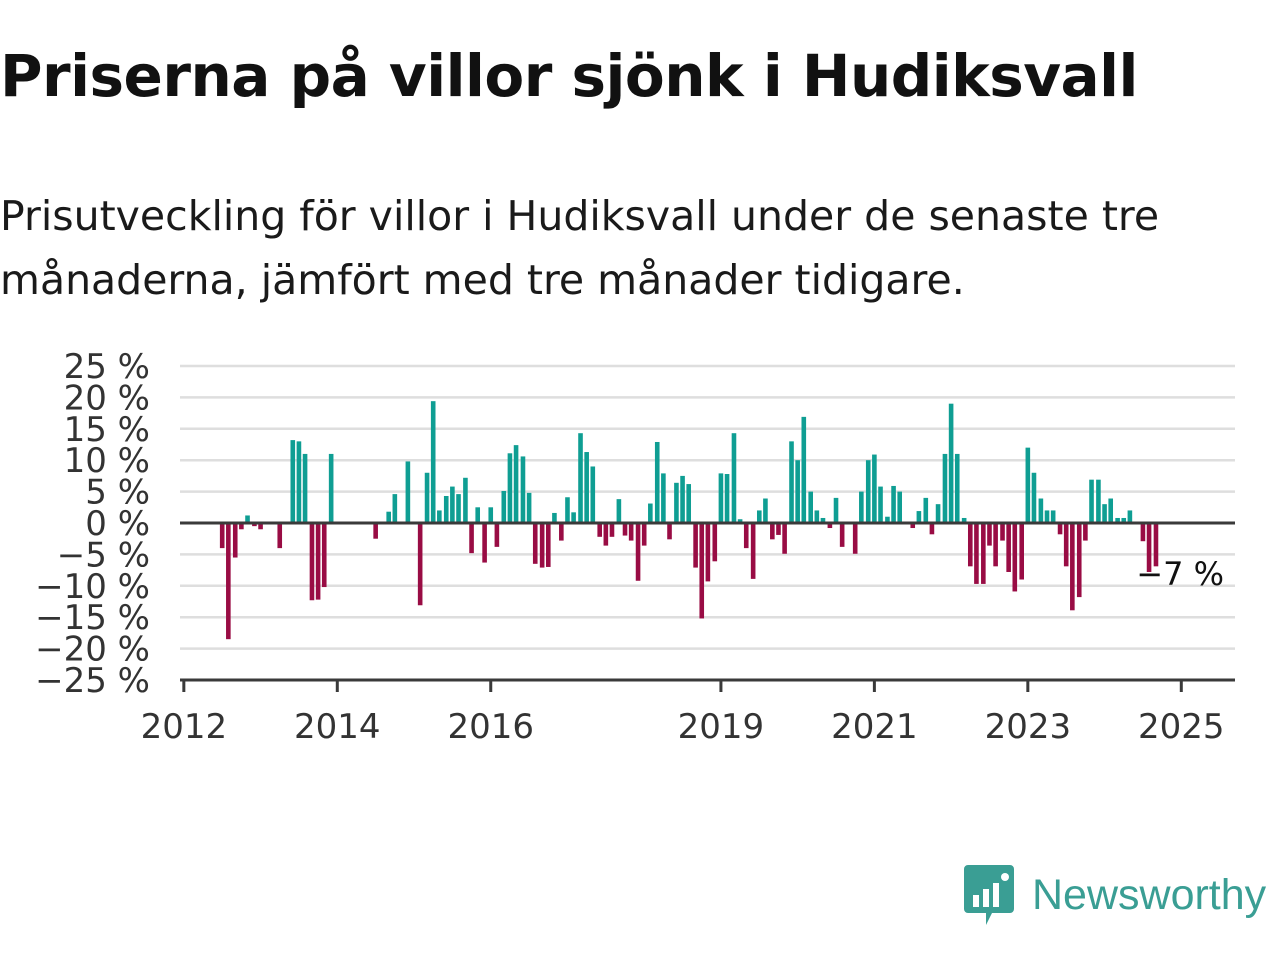  What do you see at coordinates (107, 430) in the screenshot?
I see `y-tick-label: 15 %` at bounding box center [107, 430].